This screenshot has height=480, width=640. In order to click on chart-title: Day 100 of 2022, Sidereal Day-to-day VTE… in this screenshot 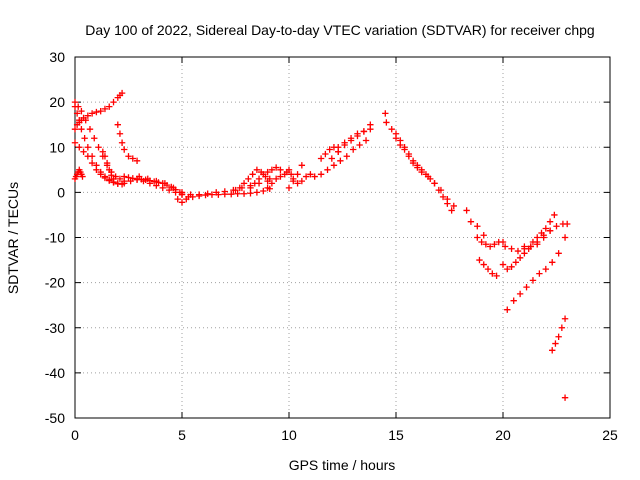, I will do `click(339, 30)`.